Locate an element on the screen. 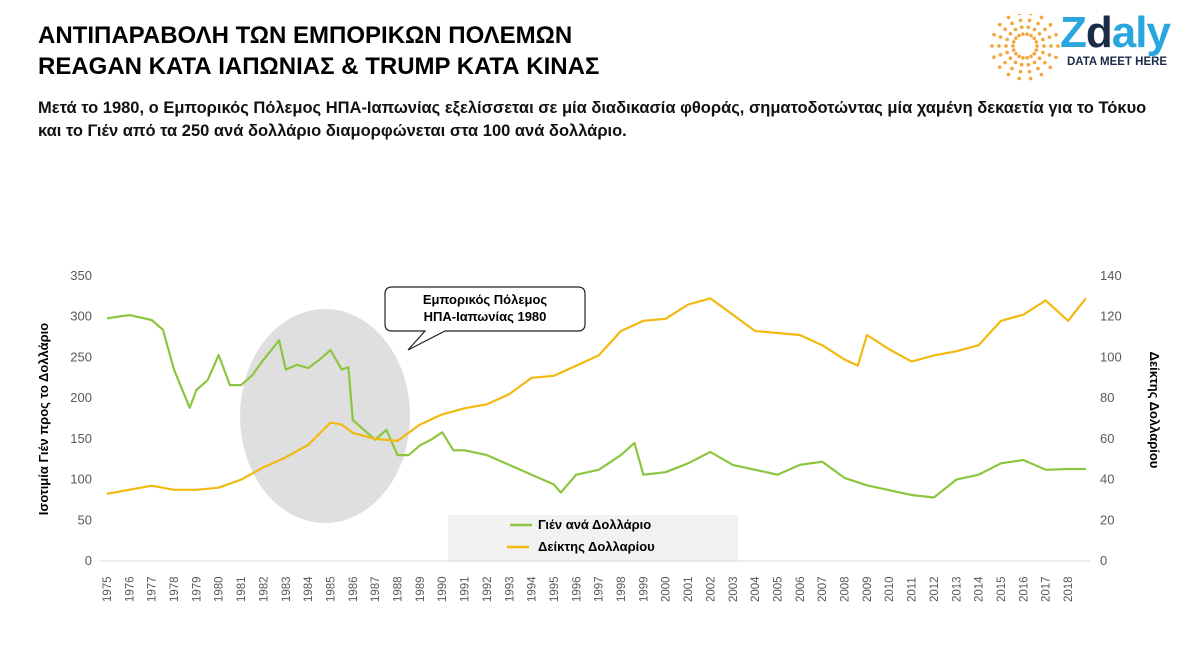 The image size is (1200, 672). y-tick-label: 350 is located at coordinates (81, 275).